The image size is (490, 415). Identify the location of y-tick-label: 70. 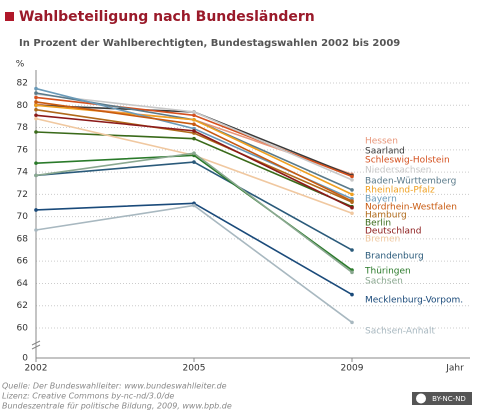
(23, 217).